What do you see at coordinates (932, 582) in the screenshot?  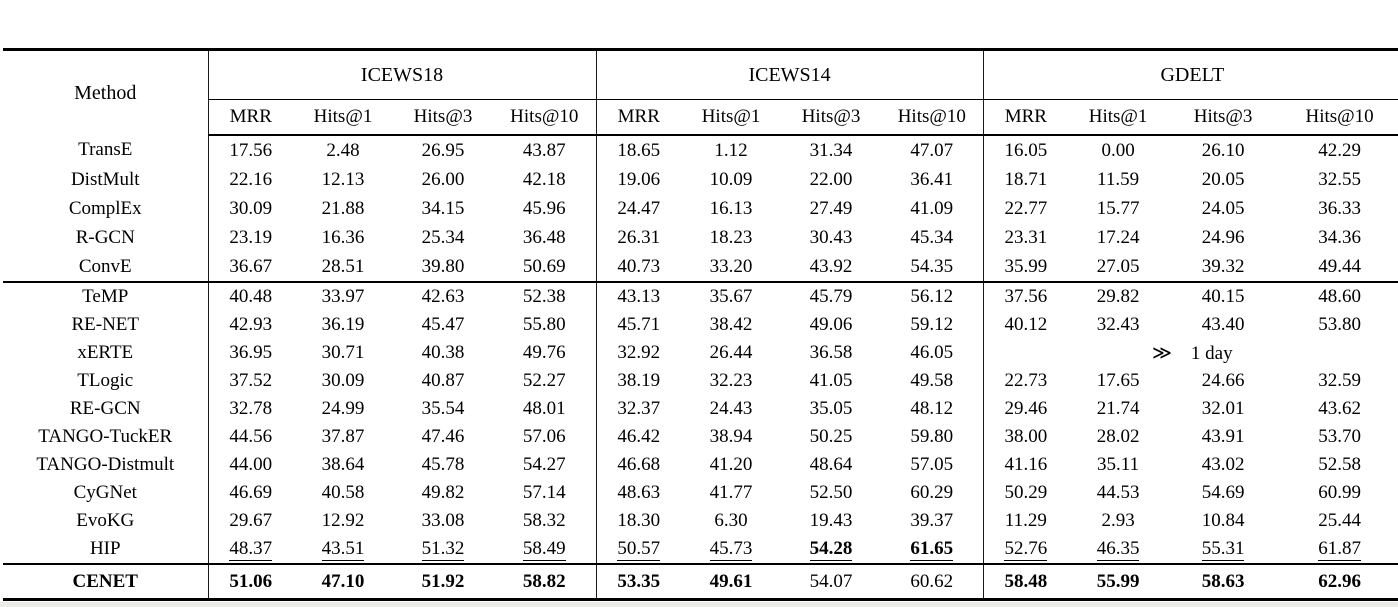 I see `value-cell: 60.62` at bounding box center [932, 582].